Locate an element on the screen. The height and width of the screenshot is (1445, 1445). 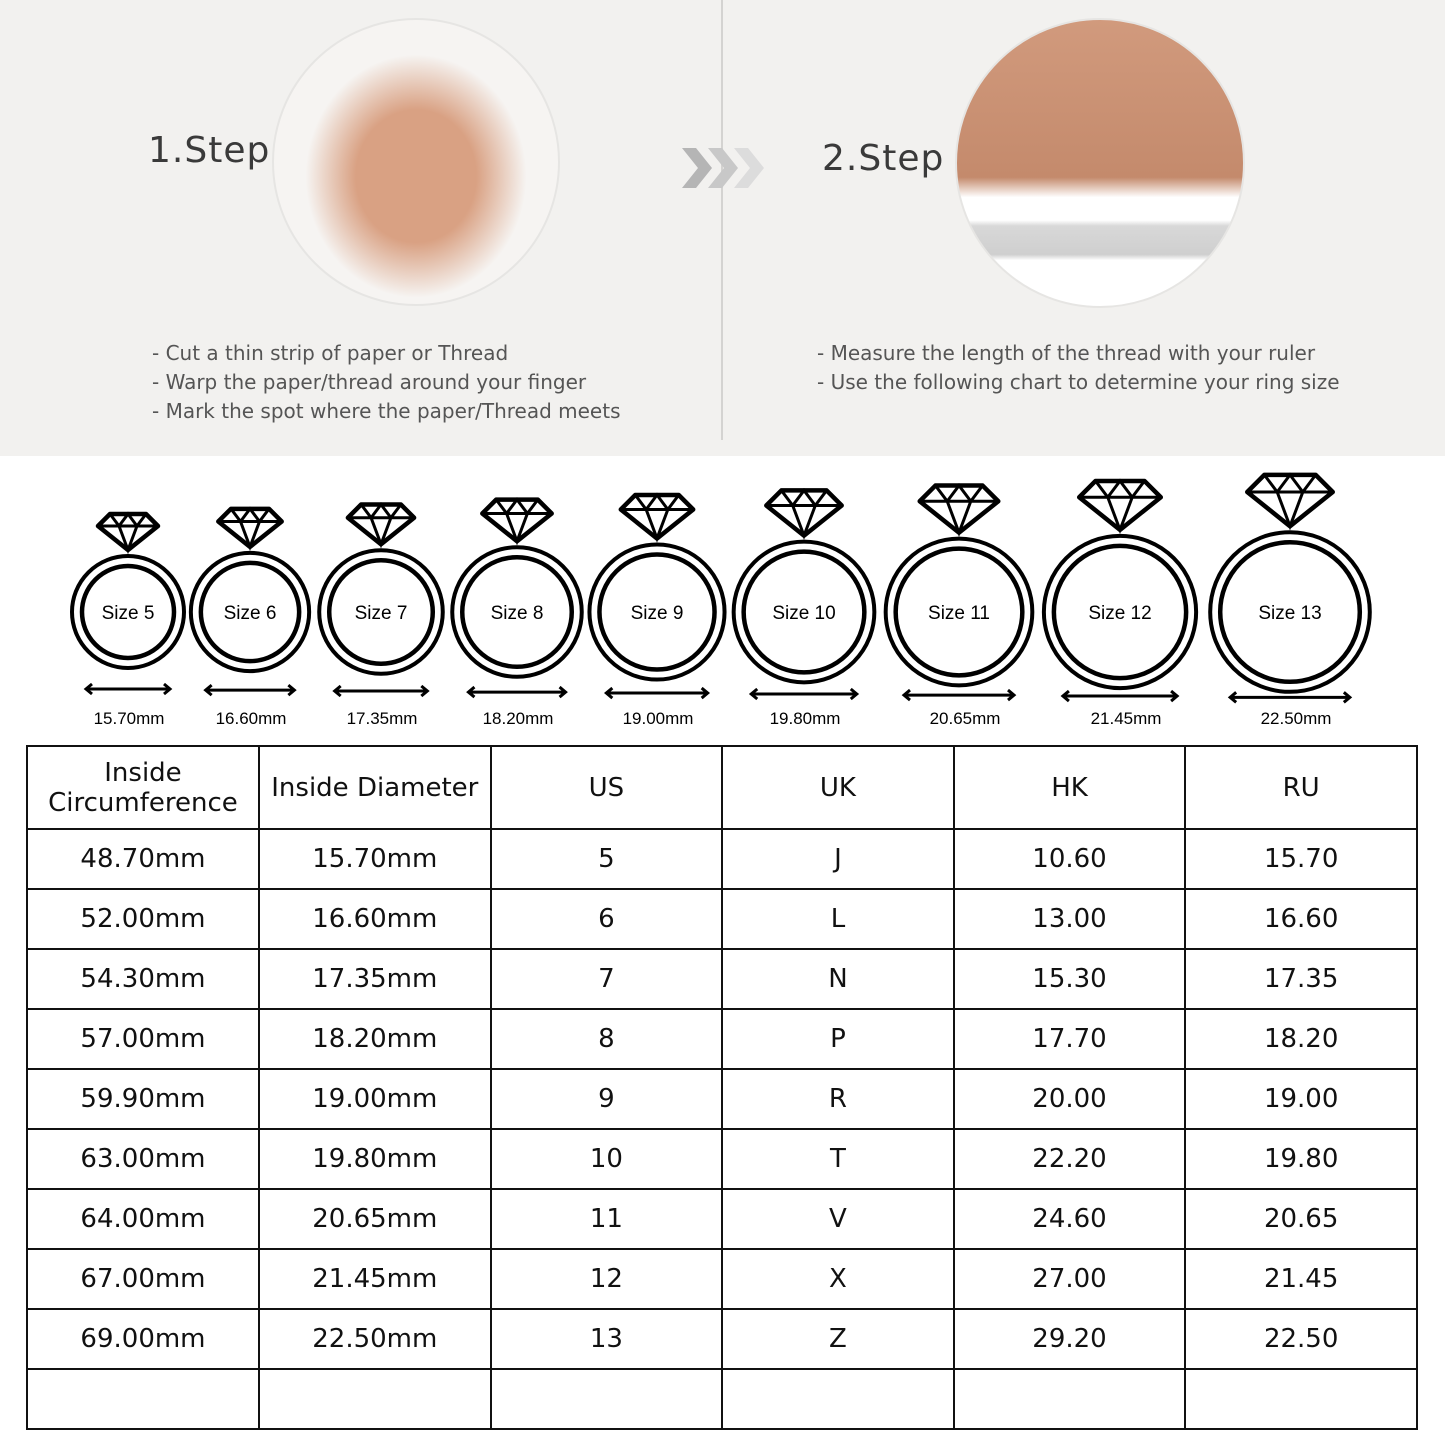
ring-size-label: Size 8 is located at coordinates (517, 613).